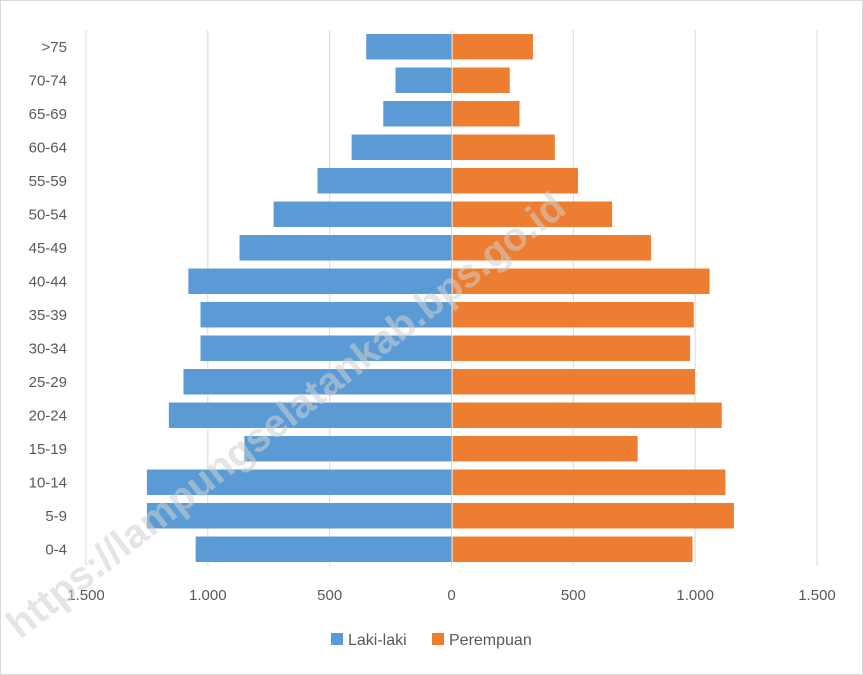 This screenshot has width=863, height=675. Describe the element at coordinates (337, 639) in the screenshot. I see `legend-swatch-laki-laki` at that location.